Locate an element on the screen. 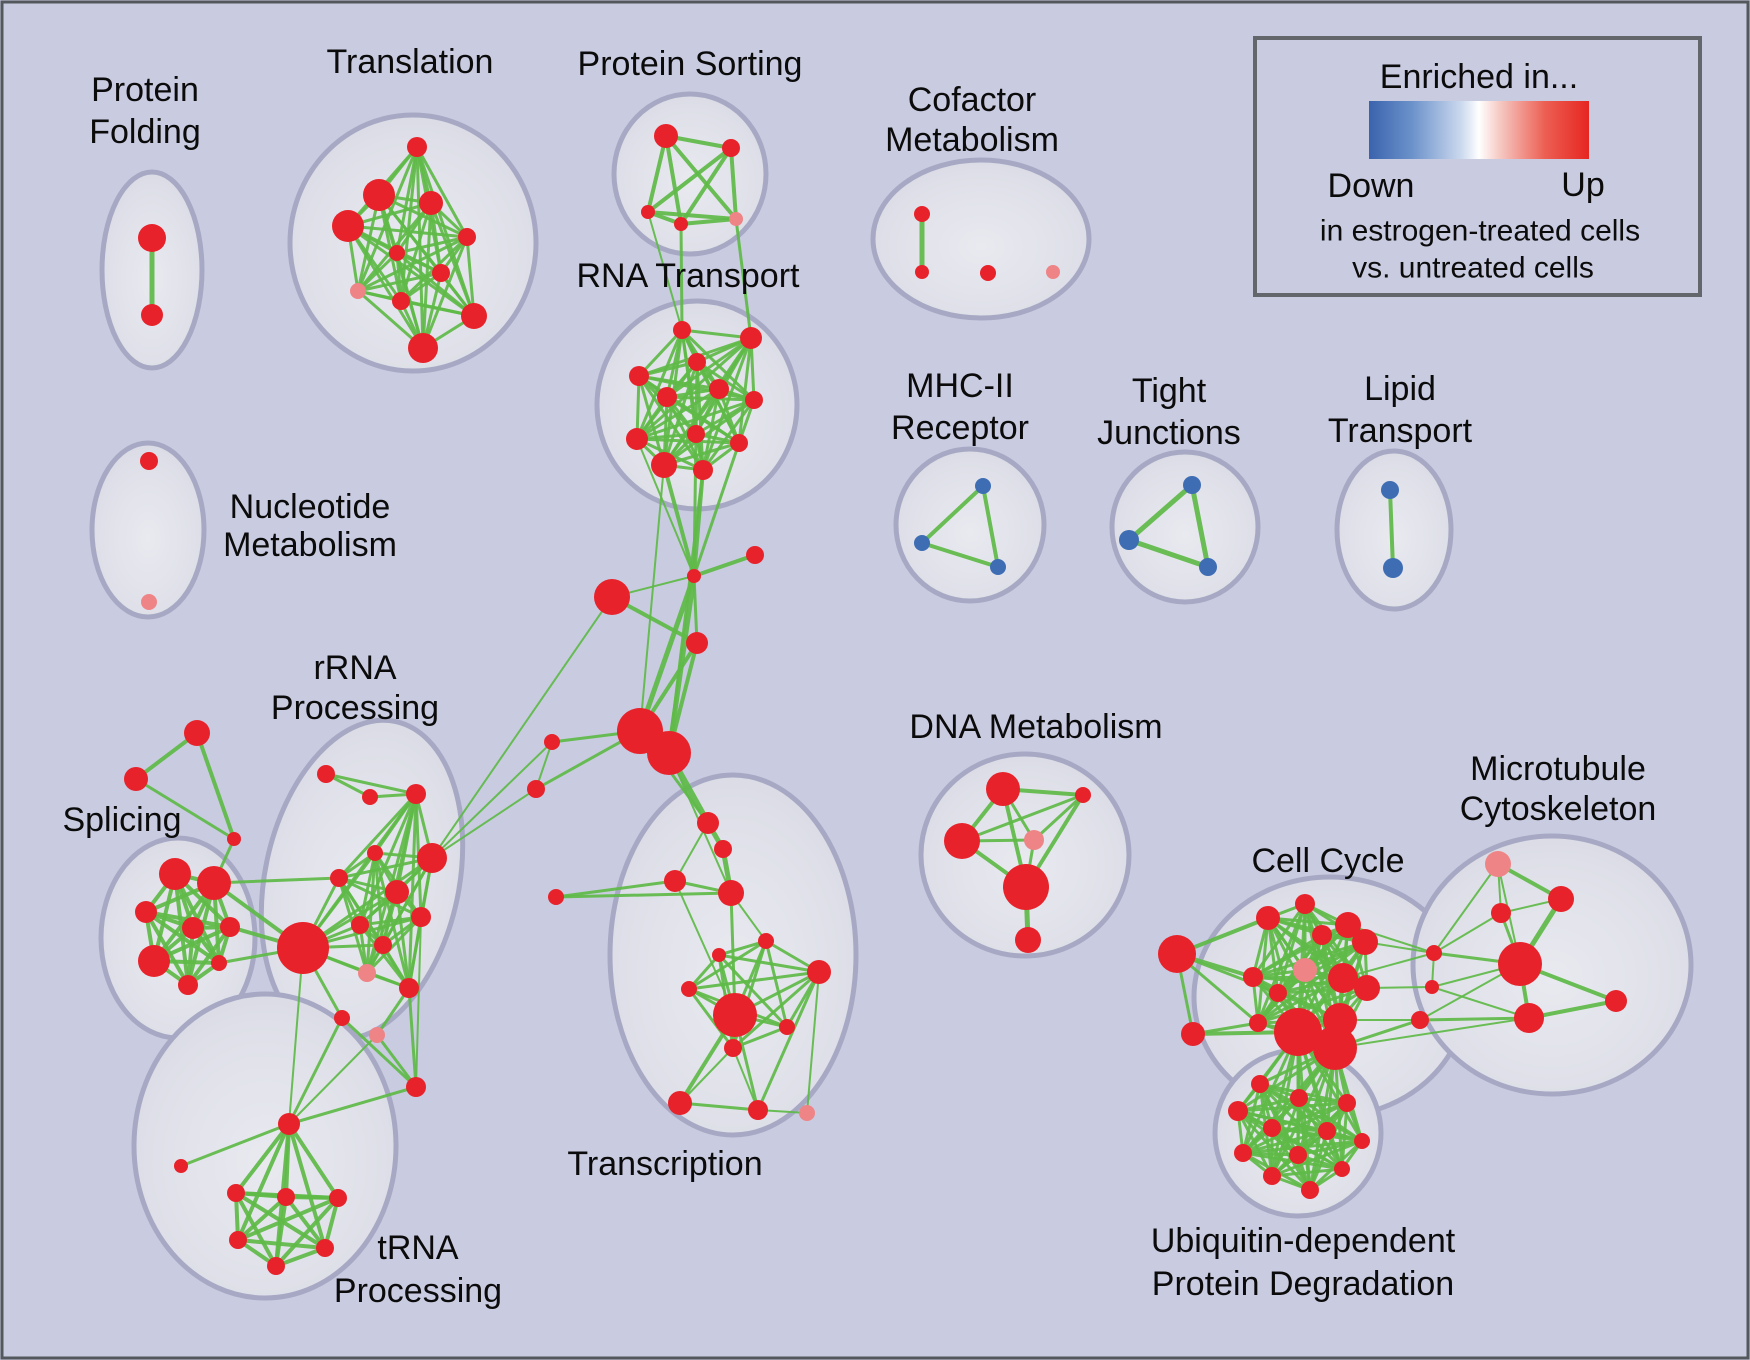 The height and width of the screenshot is (1360, 1750). edge-cc9-cc12 is located at coordinates (1312, 1005).